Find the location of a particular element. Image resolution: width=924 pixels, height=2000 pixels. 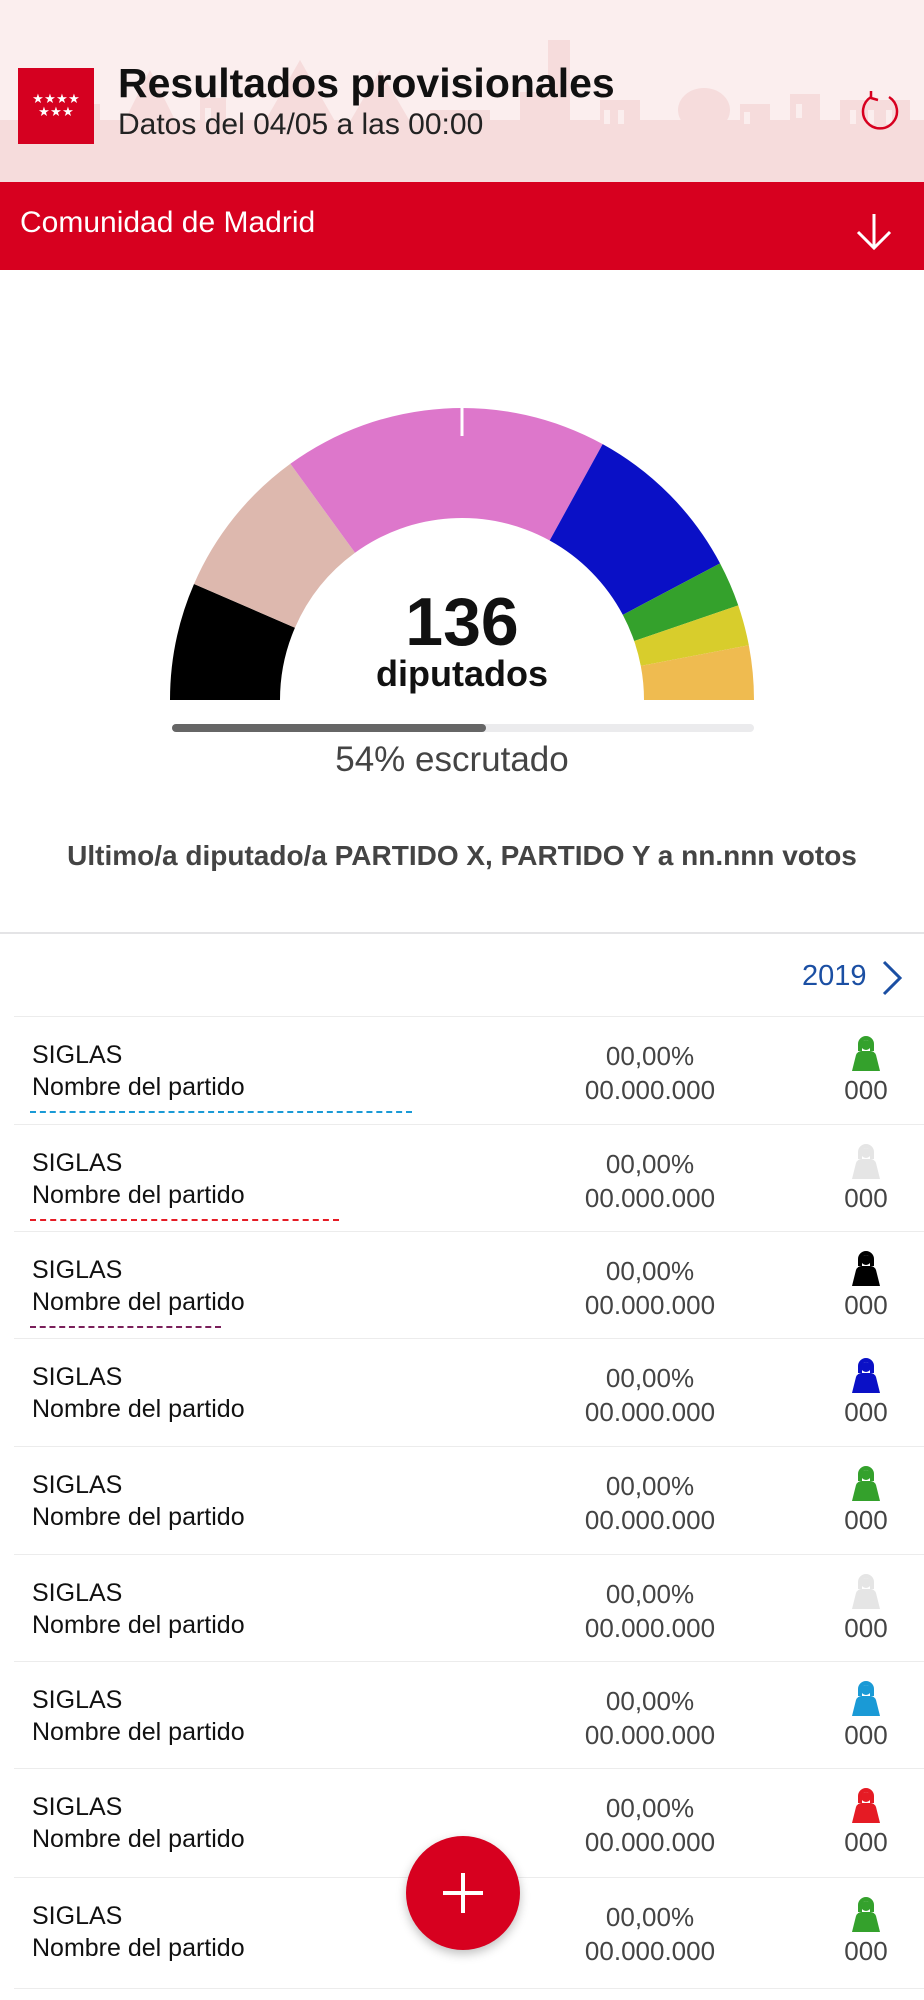

seats-label: diputados is located at coordinates (462, 673).